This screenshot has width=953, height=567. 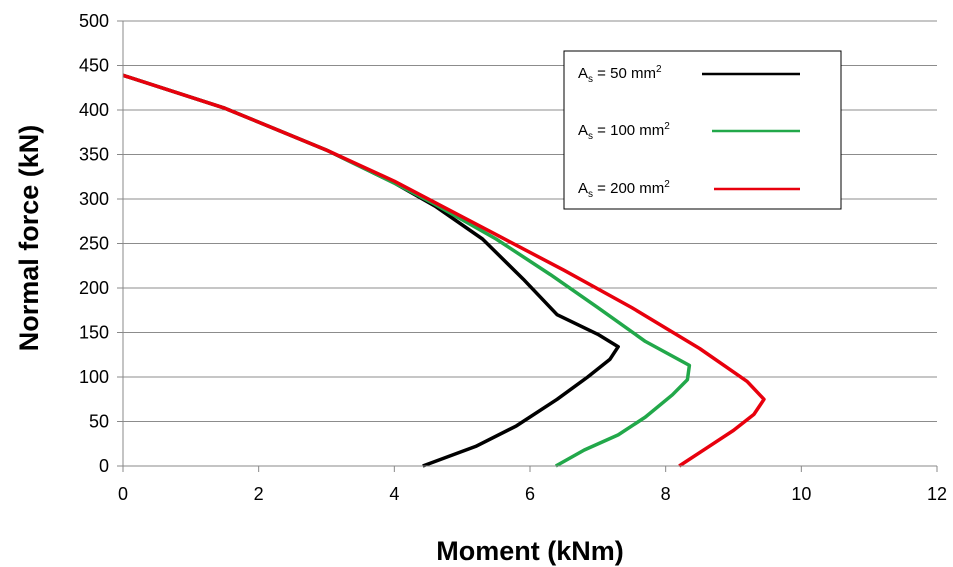 I want to click on legend-label: As = 200 mm2, so click(x=624, y=189).